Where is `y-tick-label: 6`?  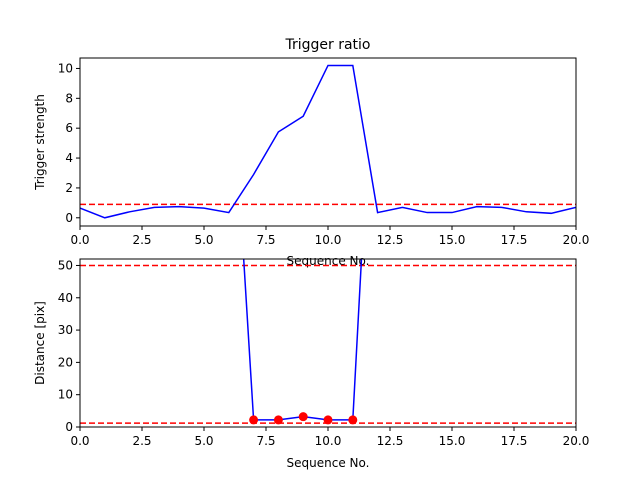 y-tick-label: 6 is located at coordinates (69, 128).